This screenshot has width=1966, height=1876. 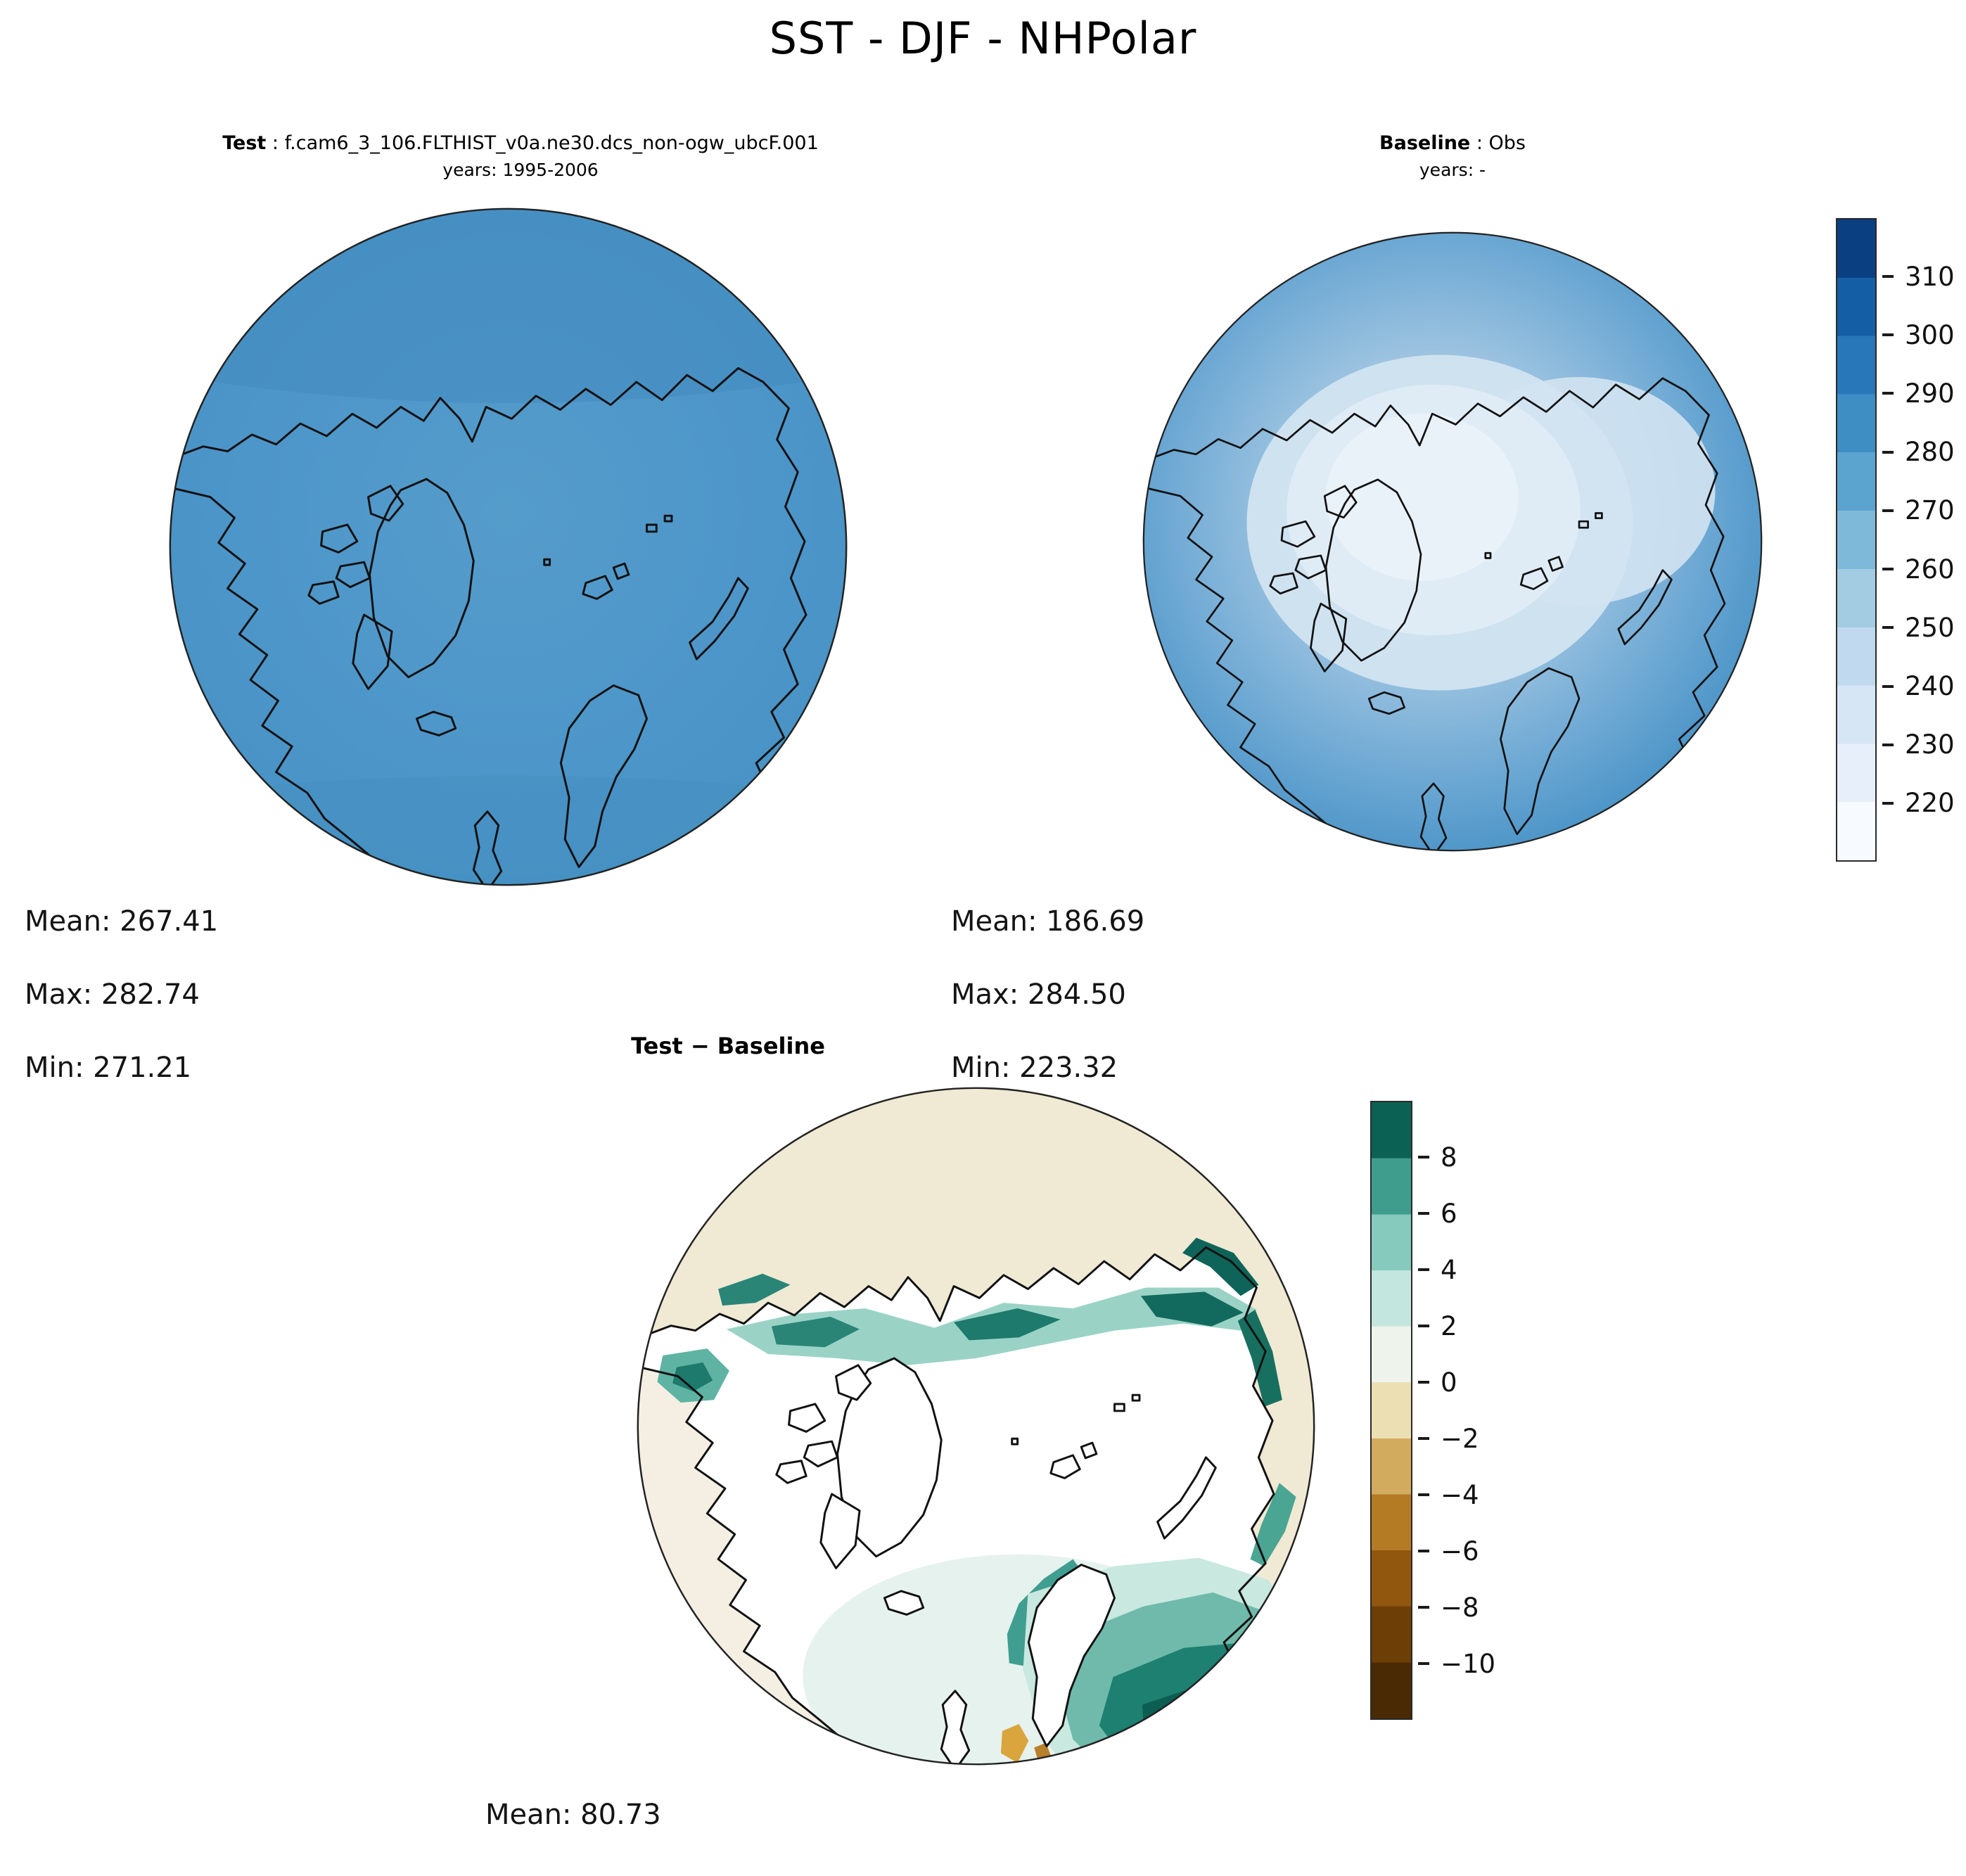 I want to click on diff-title: Test − Baseline, so click(x=728, y=1046).